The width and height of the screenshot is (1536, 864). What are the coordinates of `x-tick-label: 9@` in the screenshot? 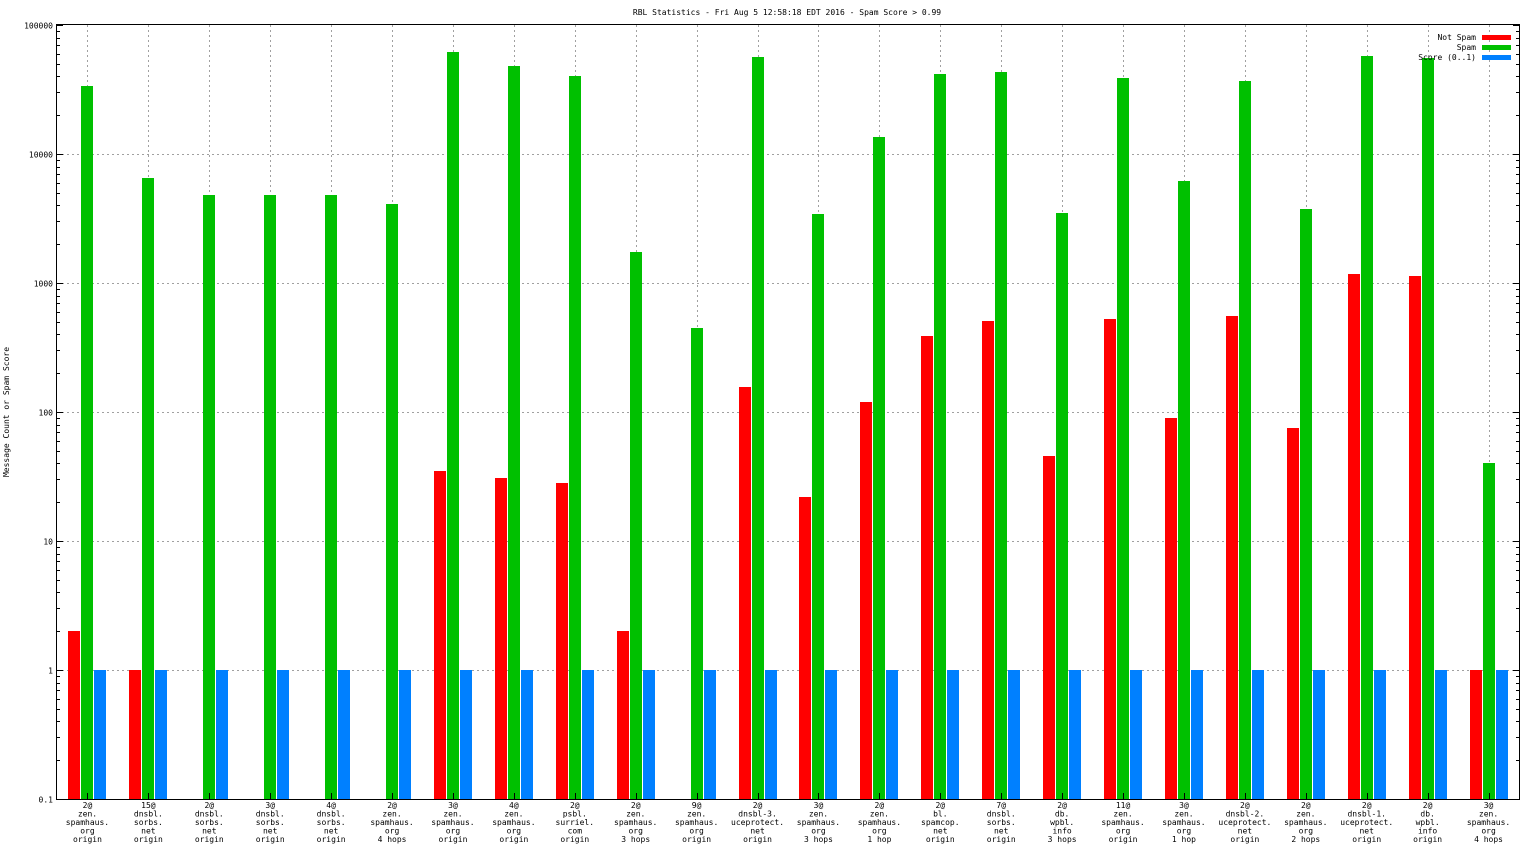 It's located at (697, 805).